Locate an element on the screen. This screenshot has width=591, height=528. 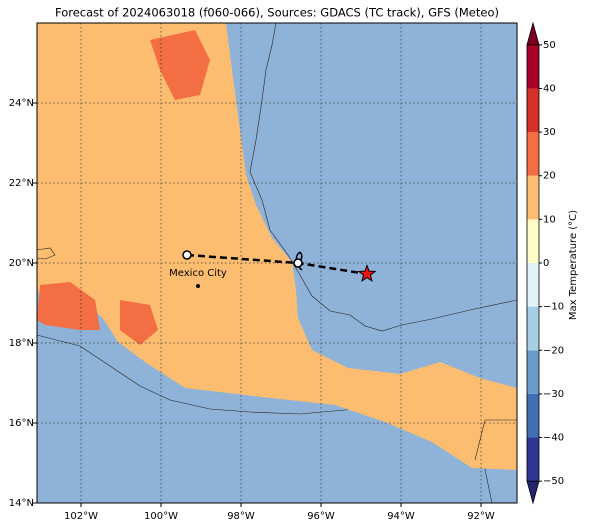
lake is located at coordinates (46, 253).